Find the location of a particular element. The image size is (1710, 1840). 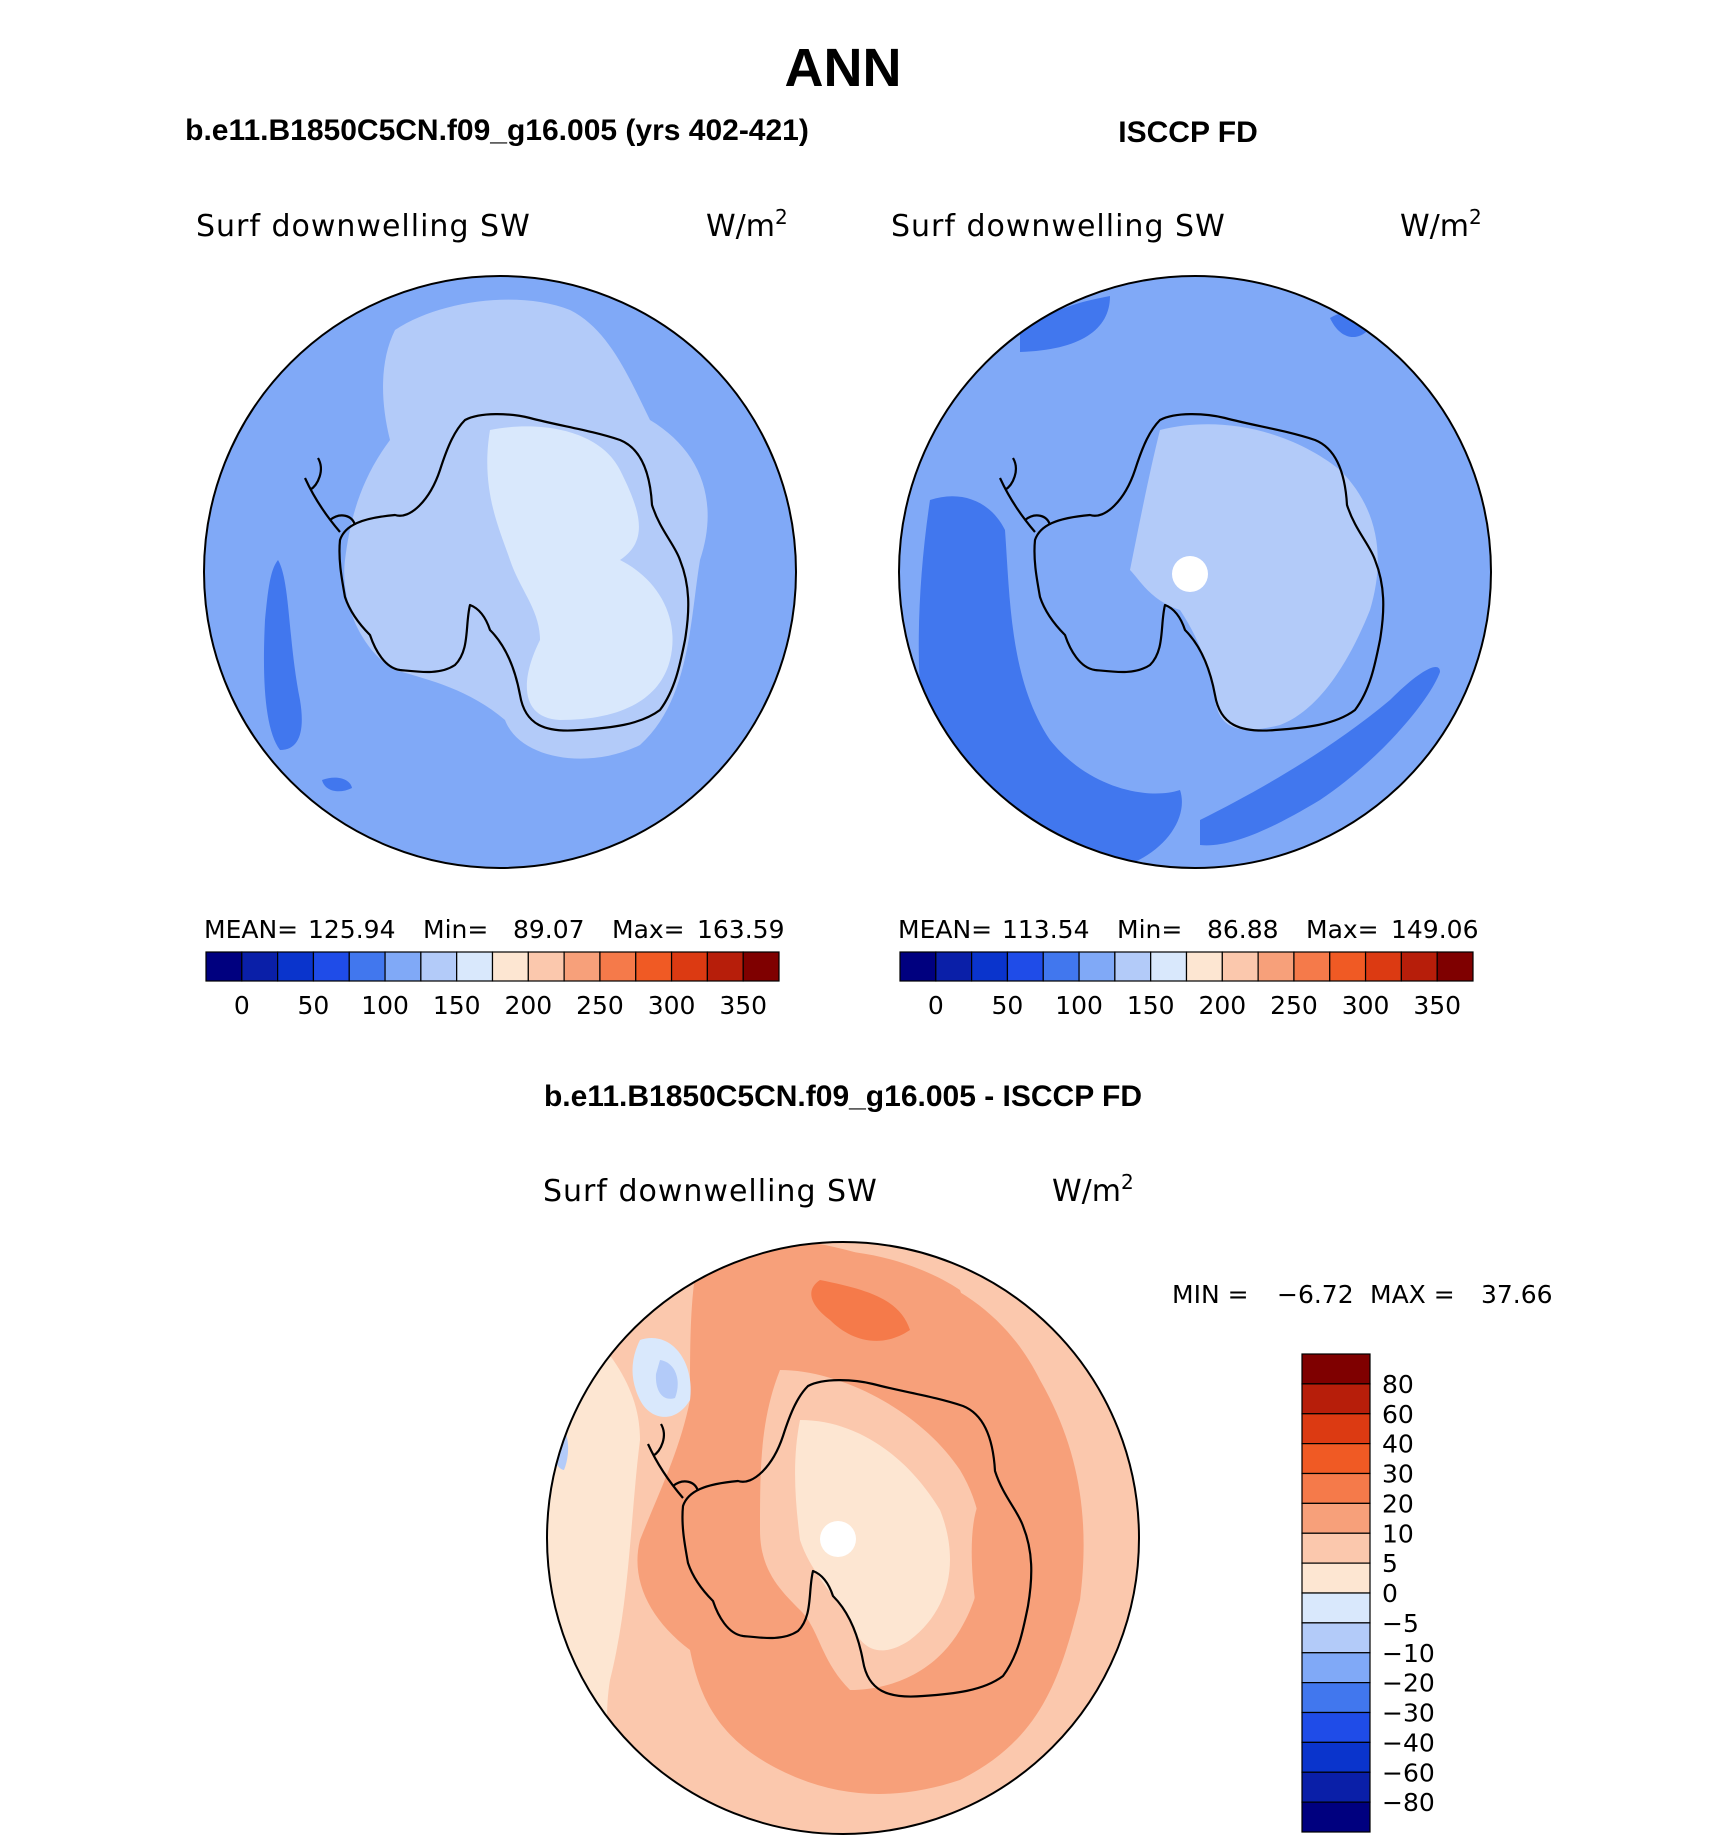

colorbar-diff-tick-label: −20 is located at coordinates (1408, 1683).